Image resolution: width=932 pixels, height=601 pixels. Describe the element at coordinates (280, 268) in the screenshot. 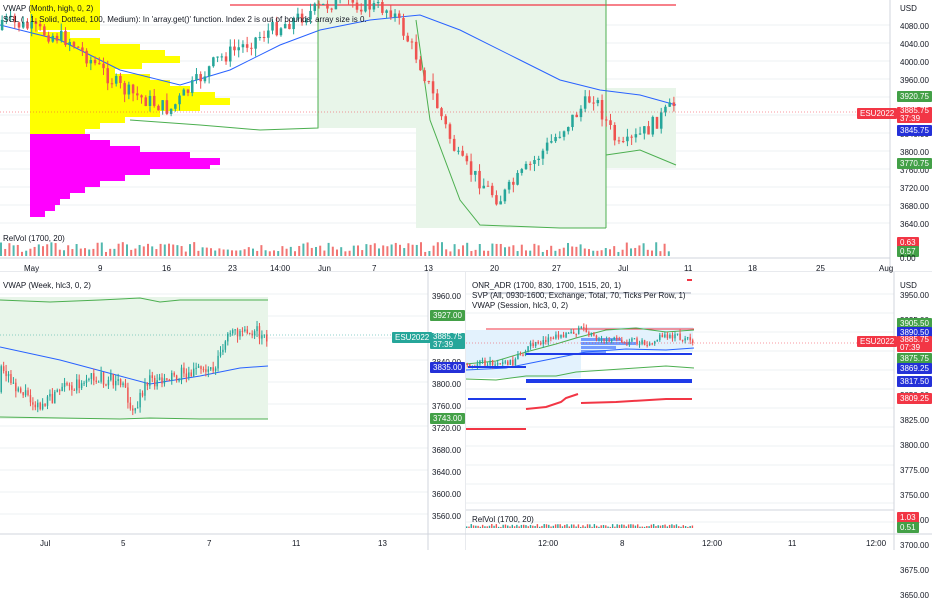

I see `time-tick-label: 14:00` at that location.